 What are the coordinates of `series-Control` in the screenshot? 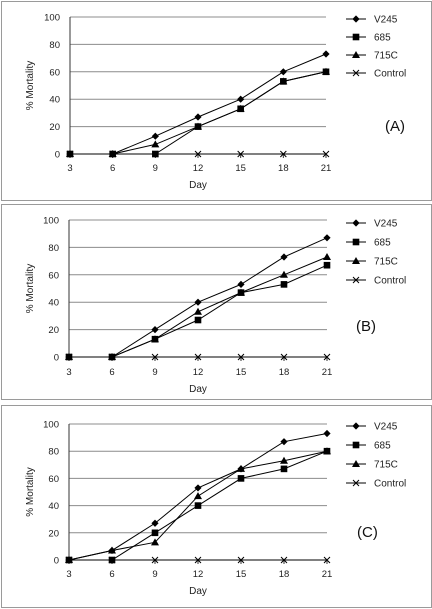 It's located at (198, 357).